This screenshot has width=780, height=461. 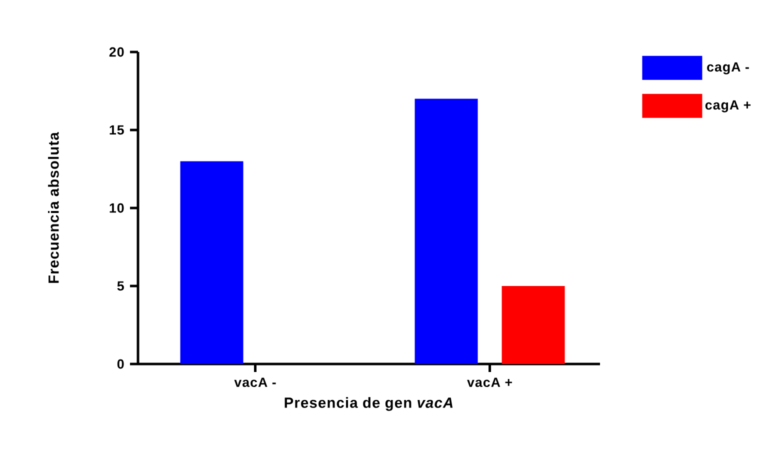 What do you see at coordinates (117, 130) in the screenshot?
I see `y-tick-label: 15` at bounding box center [117, 130].